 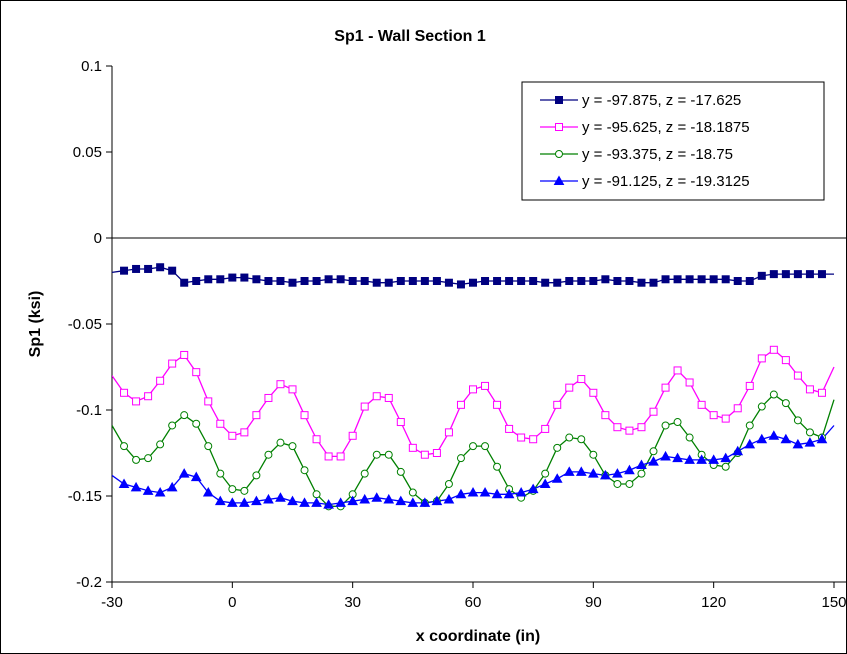 What do you see at coordinates (666, 181) in the screenshot?
I see `legend-entry: y = -91.125, z = -19.3125` at bounding box center [666, 181].